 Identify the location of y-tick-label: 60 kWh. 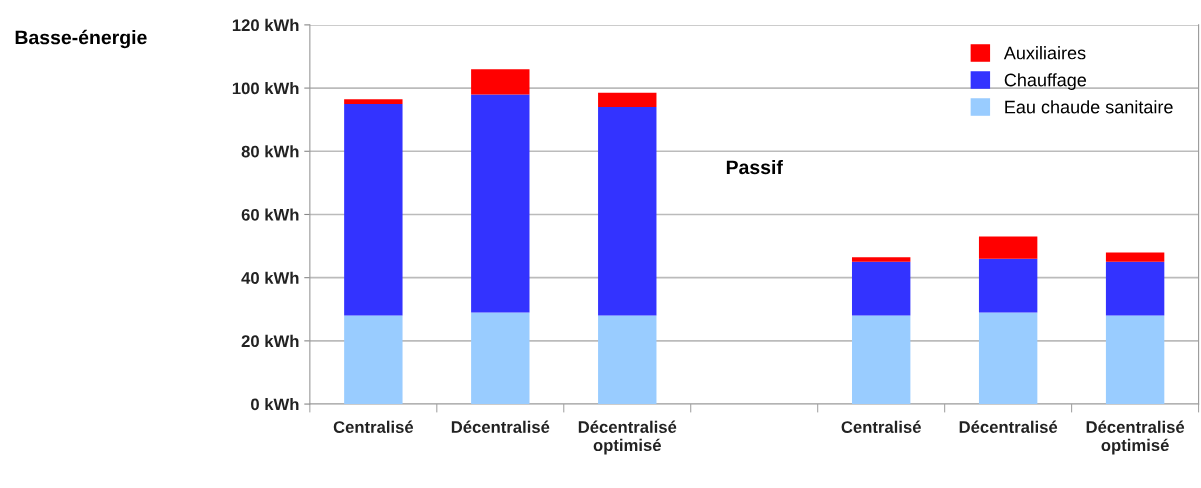
(270, 214).